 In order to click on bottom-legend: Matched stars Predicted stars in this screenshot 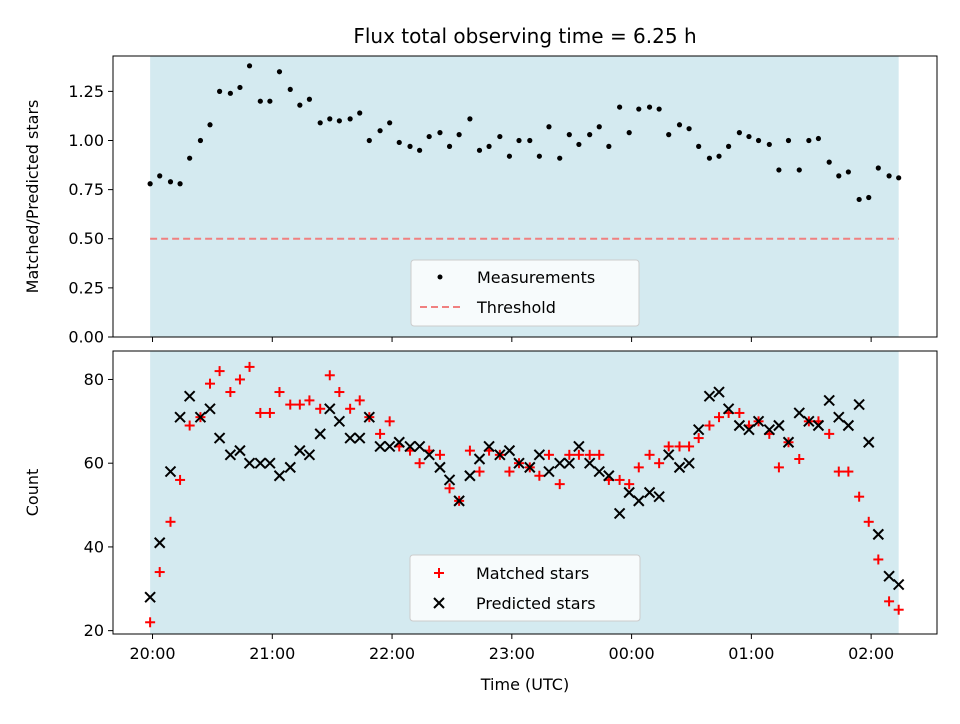, I will do `click(525, 588)`.